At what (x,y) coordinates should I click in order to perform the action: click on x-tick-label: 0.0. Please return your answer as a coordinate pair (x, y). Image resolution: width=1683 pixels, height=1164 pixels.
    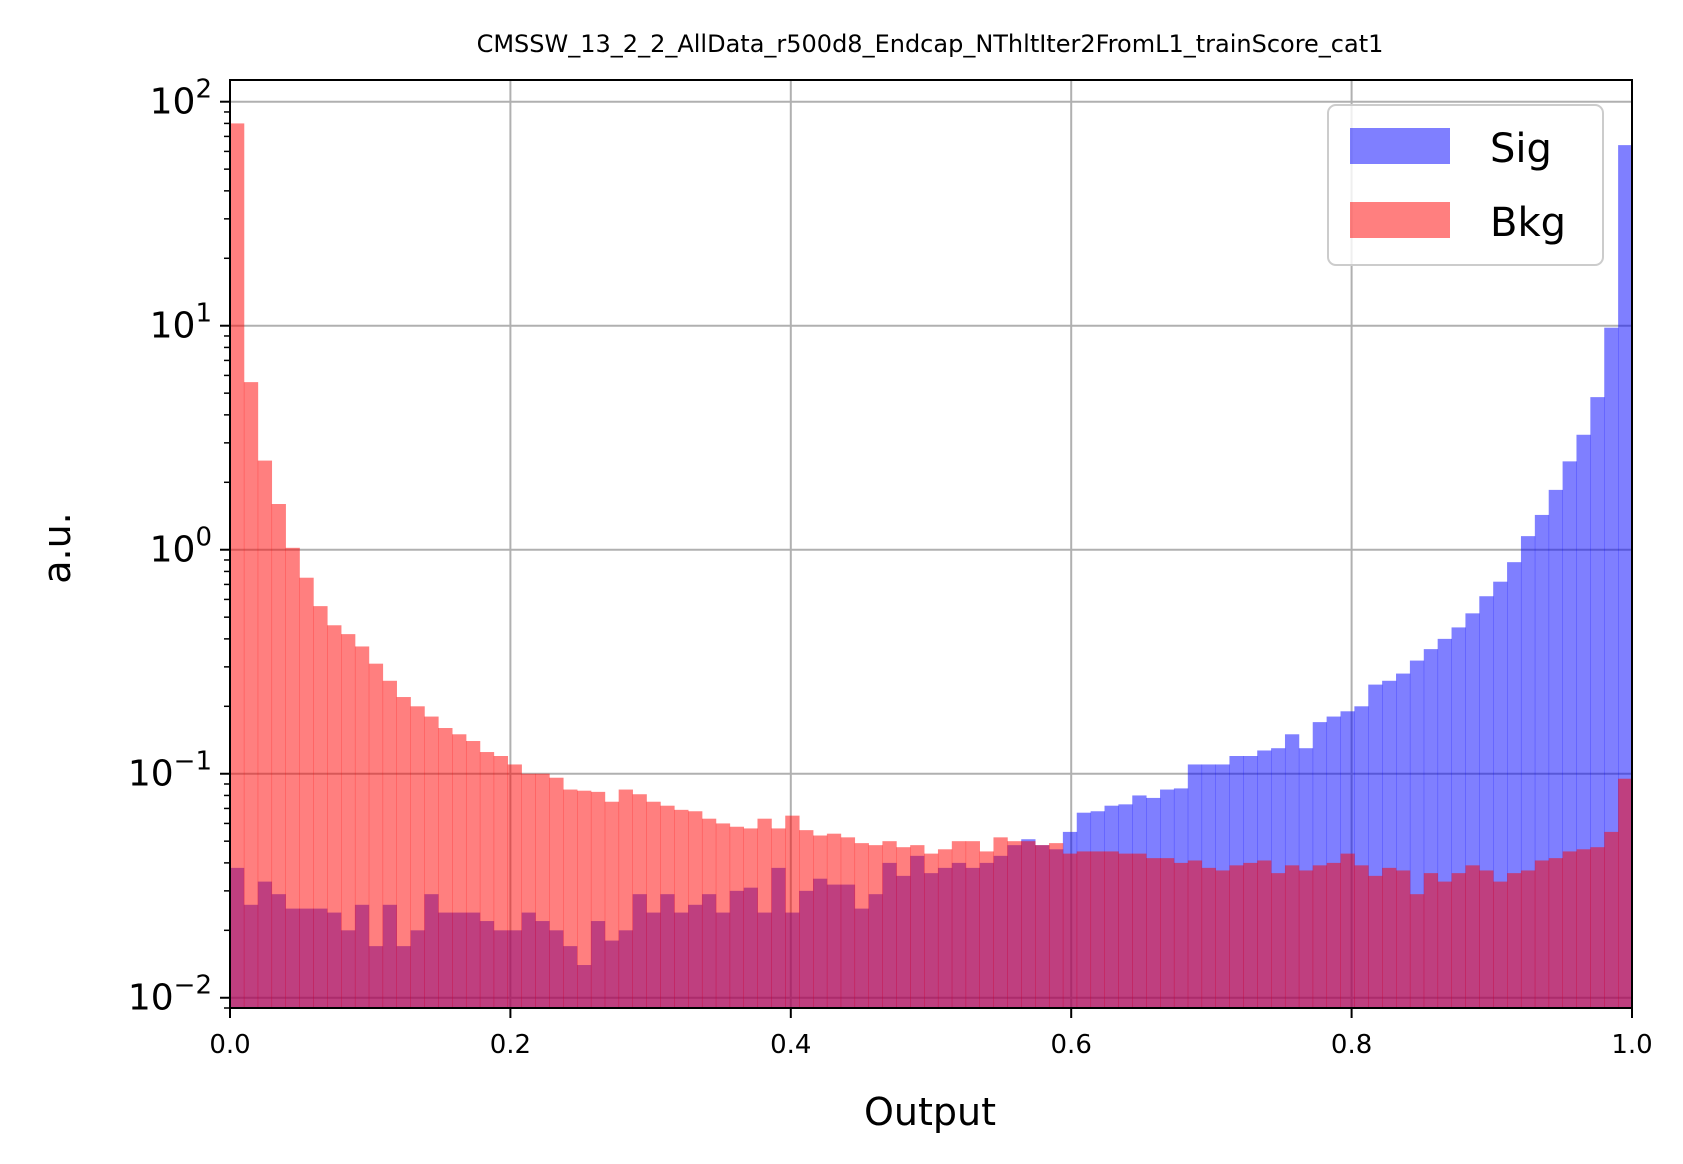
    Looking at the image, I should click on (229, 1045).